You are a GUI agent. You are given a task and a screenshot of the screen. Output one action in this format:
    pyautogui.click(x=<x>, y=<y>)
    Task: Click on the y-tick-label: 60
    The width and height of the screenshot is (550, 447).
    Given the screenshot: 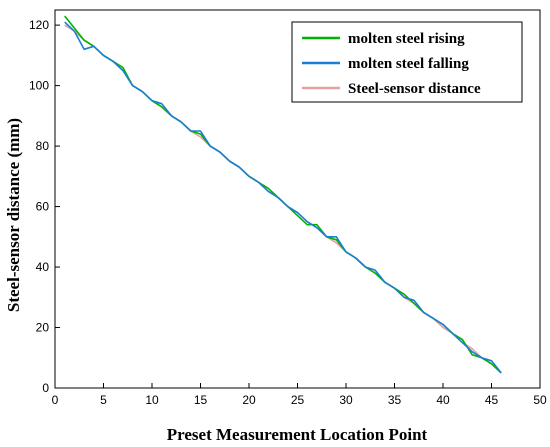 What is the action you would take?
    pyautogui.click(x=43, y=207)
    